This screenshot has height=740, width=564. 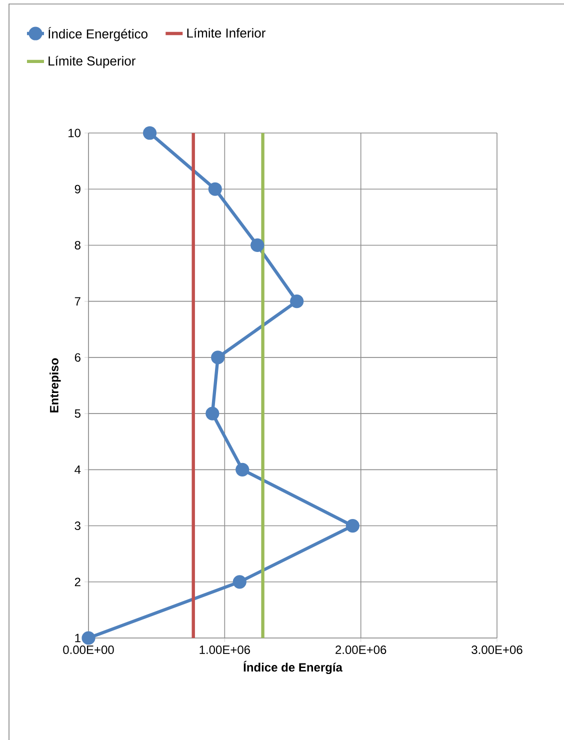 What do you see at coordinates (55, 385) in the screenshot?
I see `y-axis-title: Entrepiso` at bounding box center [55, 385].